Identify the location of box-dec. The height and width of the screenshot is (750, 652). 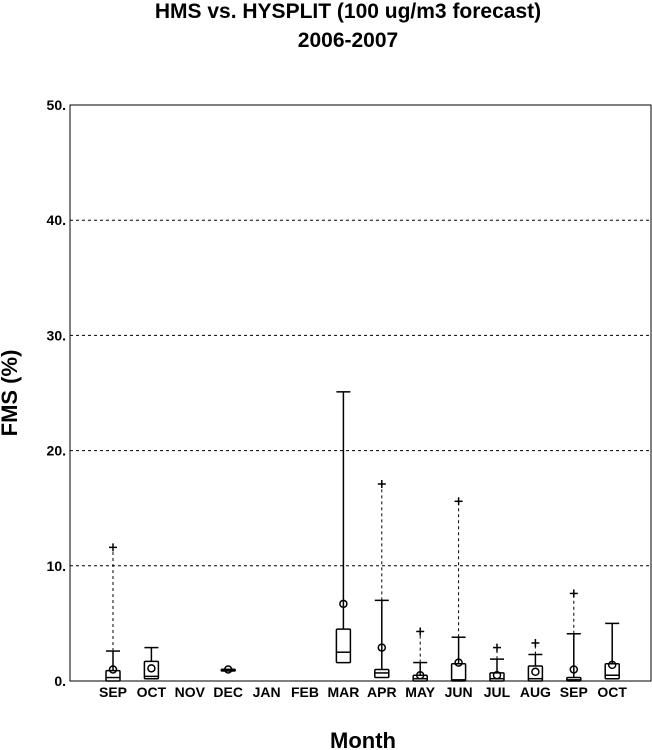
(228, 669).